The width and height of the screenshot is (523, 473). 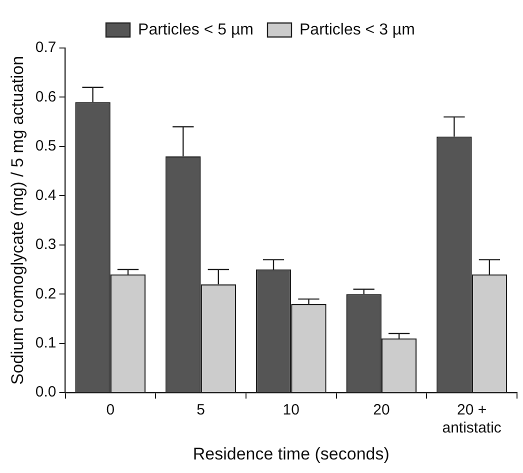 I want to click on y-tick-label: 0.7, so click(x=45, y=47).